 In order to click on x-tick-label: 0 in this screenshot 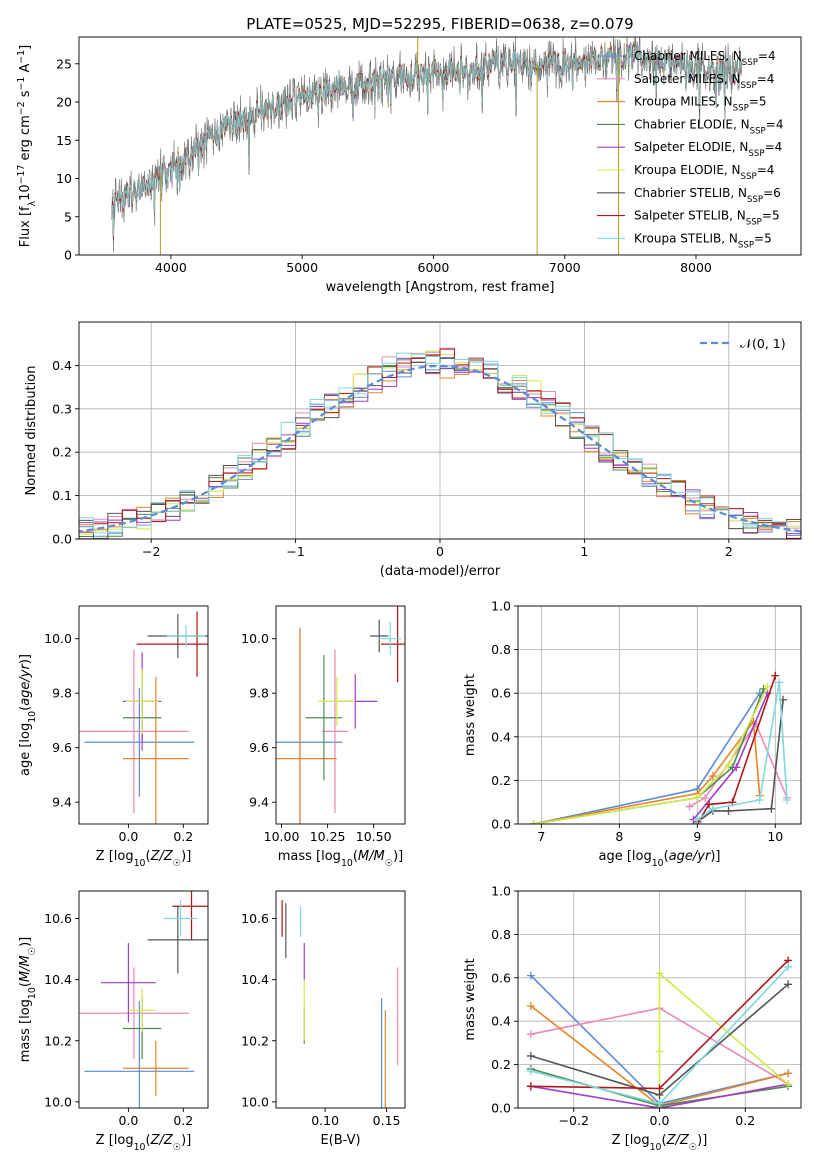, I will do `click(440, 551)`.